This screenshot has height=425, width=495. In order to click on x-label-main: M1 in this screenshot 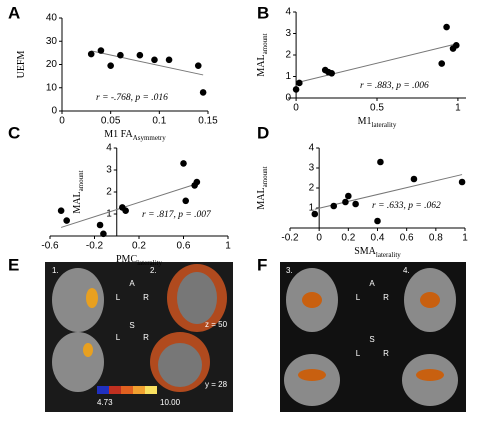, I will do `click(365, 121)`.